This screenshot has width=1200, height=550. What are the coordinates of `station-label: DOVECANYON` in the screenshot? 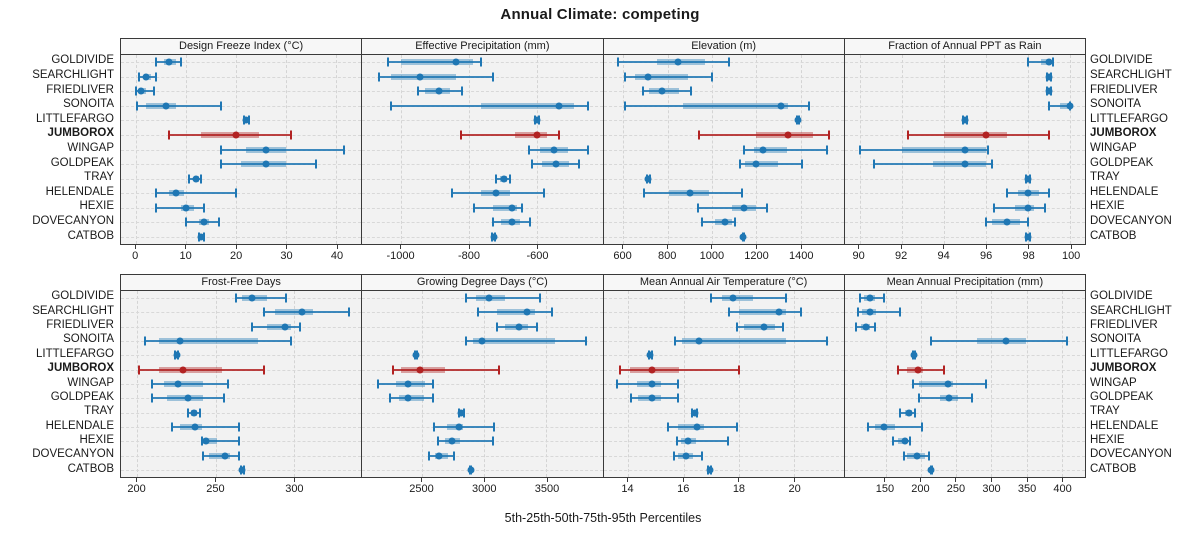 It's located at (1131, 454).